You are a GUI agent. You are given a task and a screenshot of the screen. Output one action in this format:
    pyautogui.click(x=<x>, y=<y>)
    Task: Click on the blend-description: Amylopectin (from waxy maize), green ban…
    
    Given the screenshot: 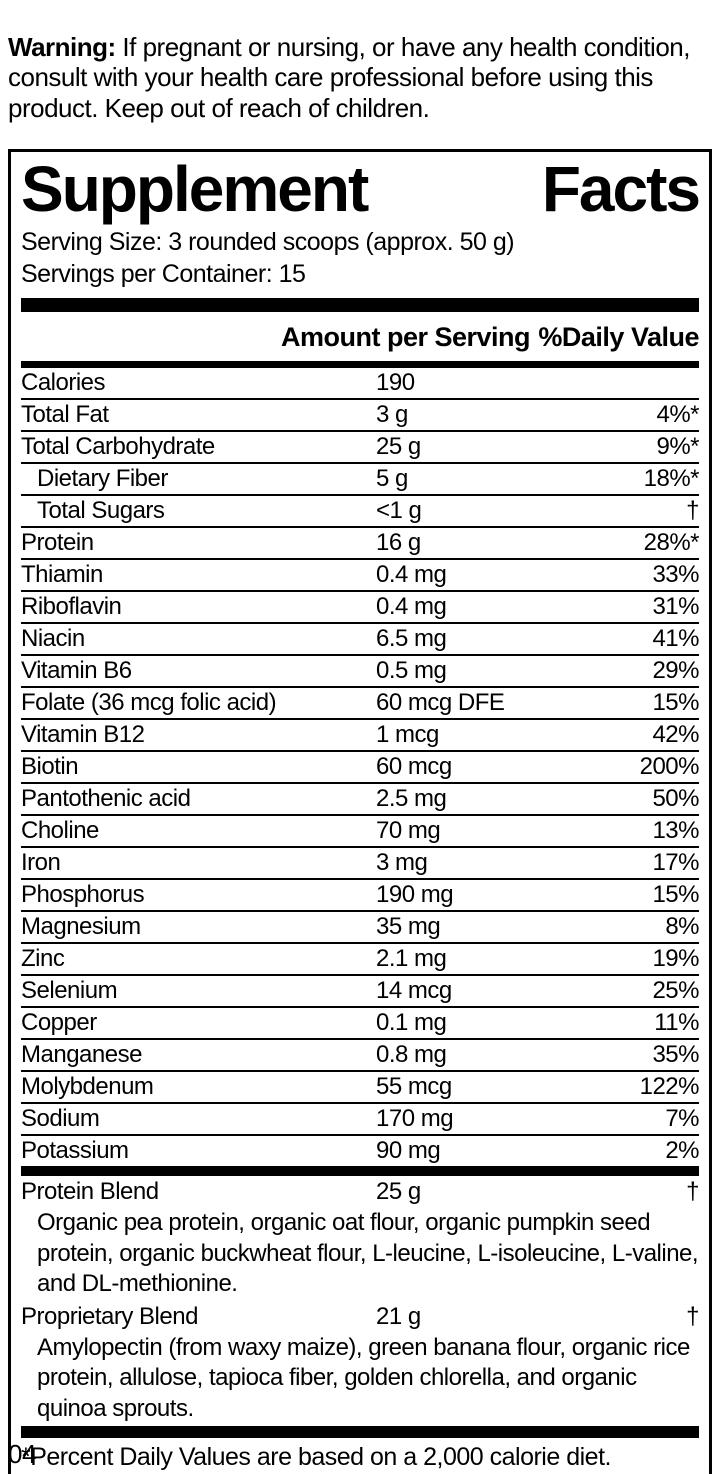 What is the action you would take?
    pyautogui.click(x=363, y=1378)
    